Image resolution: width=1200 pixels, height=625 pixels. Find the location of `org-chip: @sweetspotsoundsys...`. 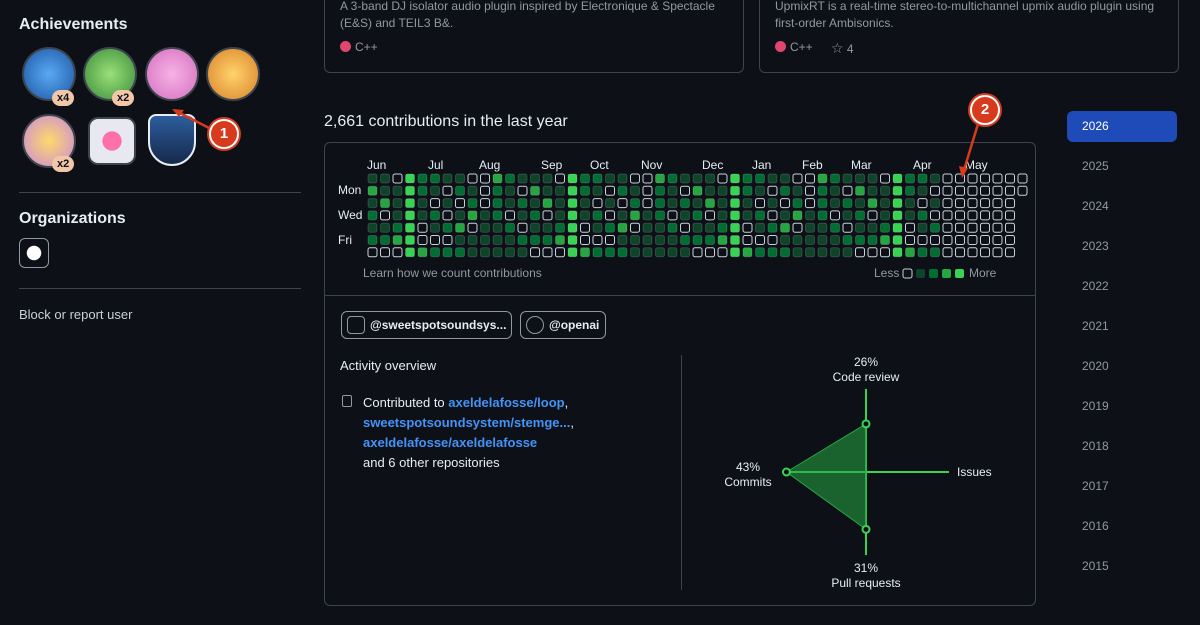

org-chip: @sweetspotsoundsys... is located at coordinates (426, 325).